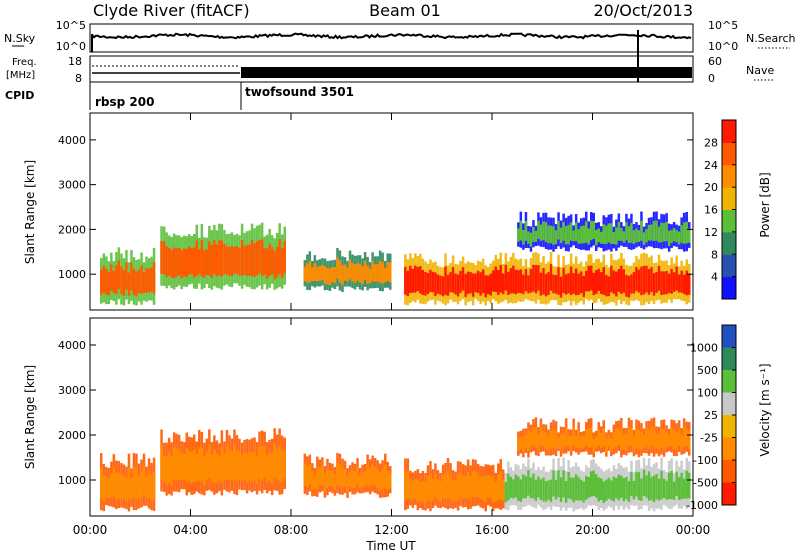  What do you see at coordinates (707, 370) in the screenshot?
I see `colorbar-tick-label: 500` at bounding box center [707, 370].